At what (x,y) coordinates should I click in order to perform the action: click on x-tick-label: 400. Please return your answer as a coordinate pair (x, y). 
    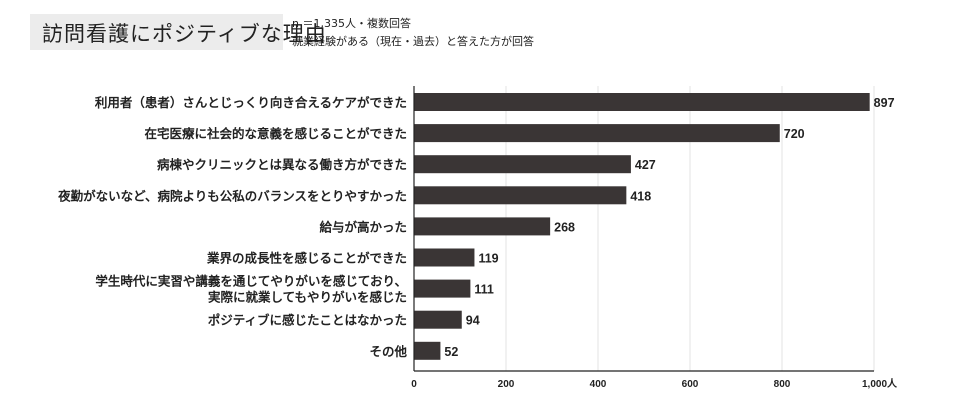
    Looking at the image, I should click on (598, 384).